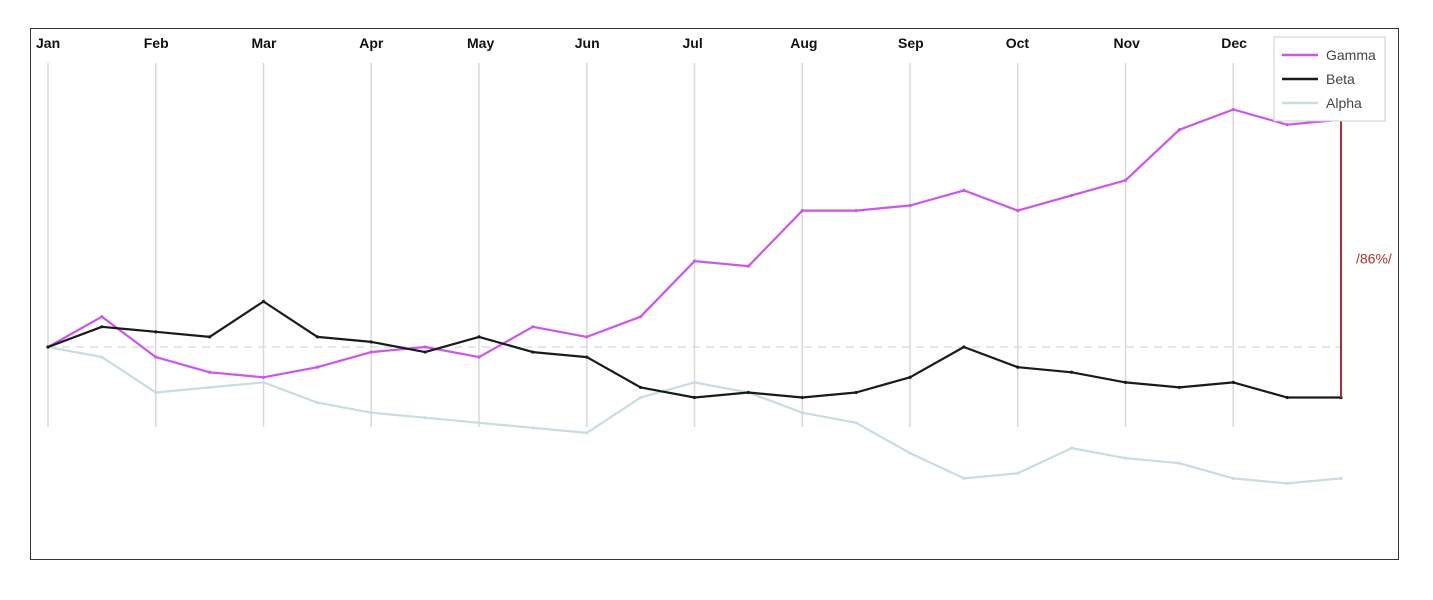  I want to click on legend: Gamma Beta Alpha, so click(1329, 79).